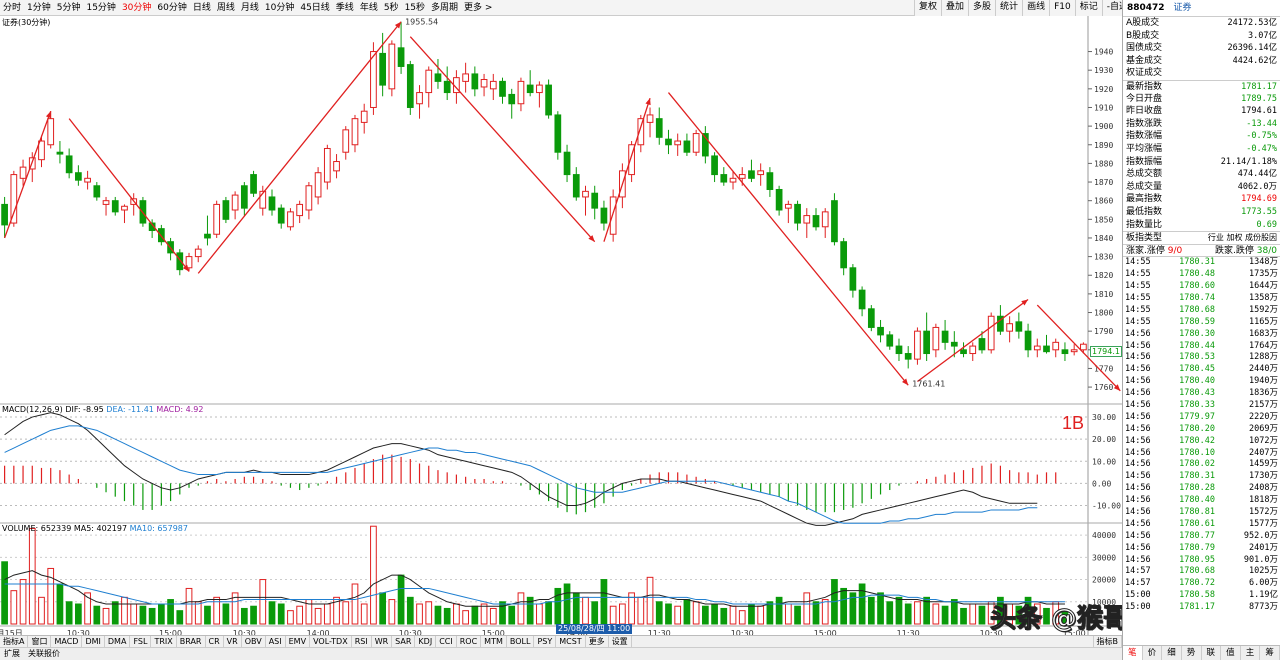 The height and width of the screenshot is (660, 1280). What do you see at coordinates (1263, 523) in the screenshot?
I see `tick-volume: 1577万` at bounding box center [1263, 523].